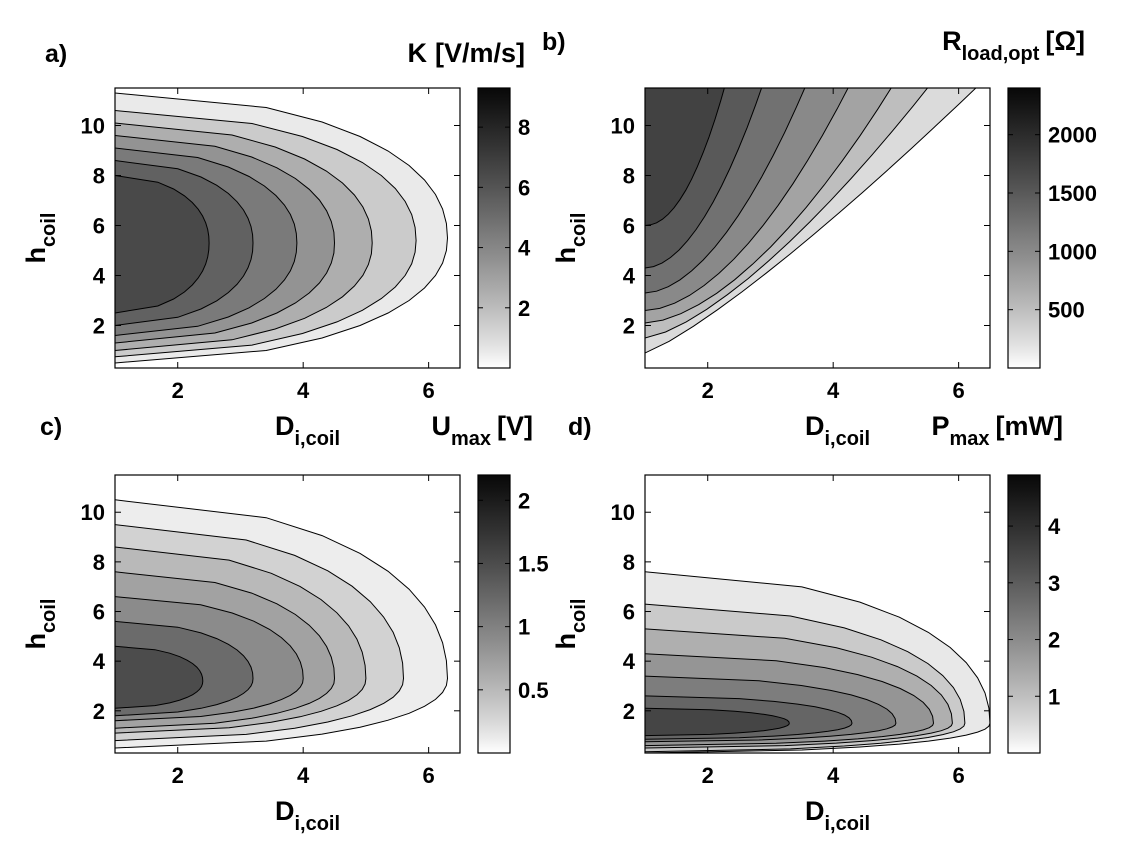  Describe the element at coordinates (533, 563) in the screenshot. I see `colorbar-tick-label: 1.5` at that location.